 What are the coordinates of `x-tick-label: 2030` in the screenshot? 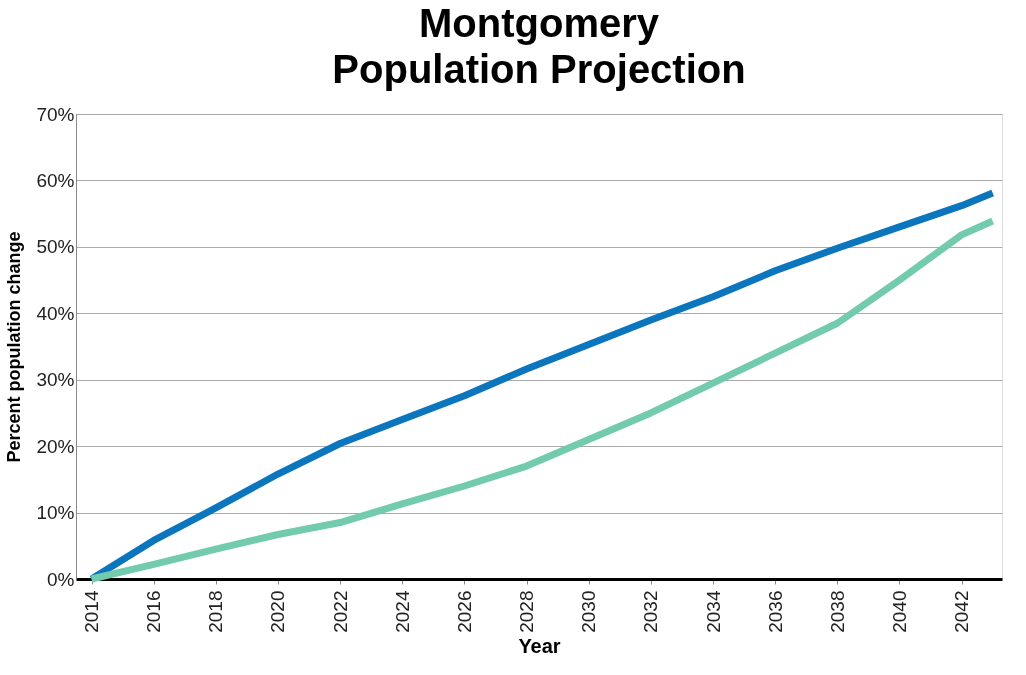 It's located at (589, 611).